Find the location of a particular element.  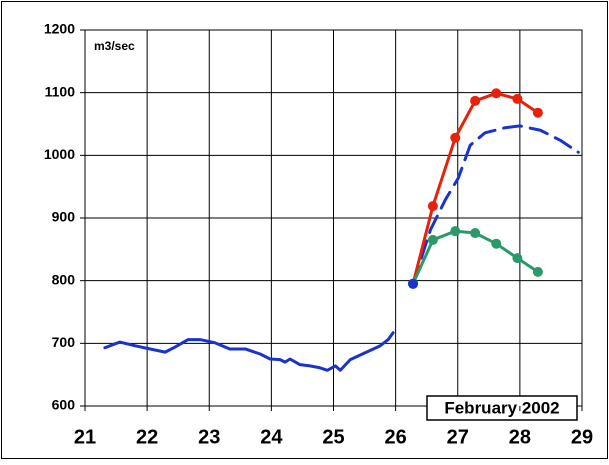

y-tick-label: 1100 is located at coordinates (60, 91).